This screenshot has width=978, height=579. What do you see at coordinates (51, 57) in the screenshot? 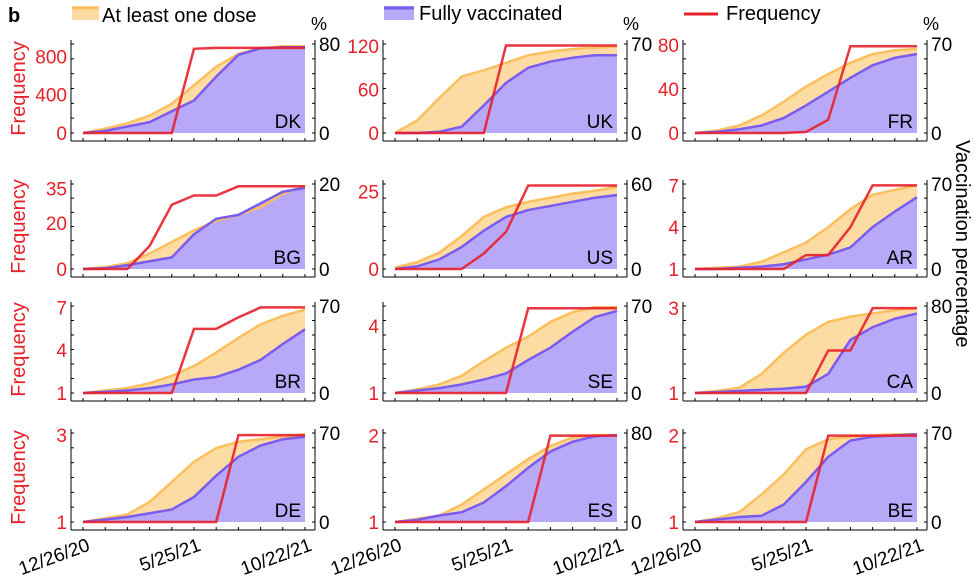
I see `freq-tick-label: 800` at bounding box center [51, 57].